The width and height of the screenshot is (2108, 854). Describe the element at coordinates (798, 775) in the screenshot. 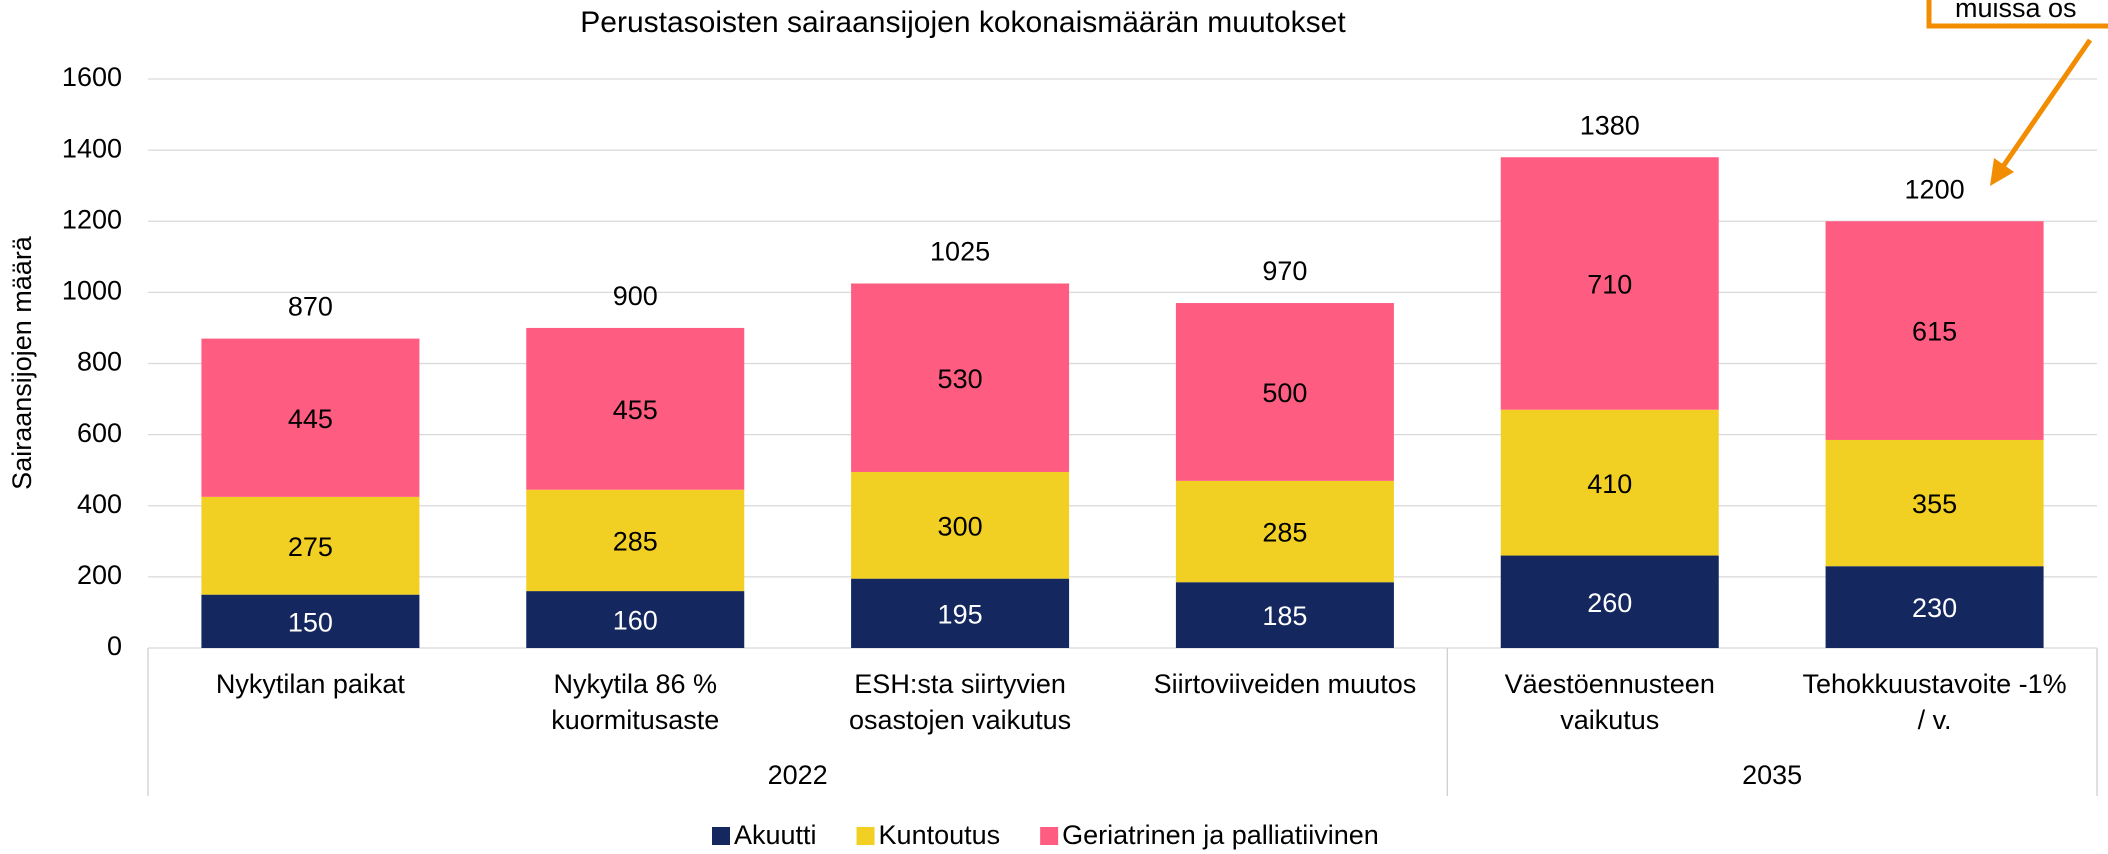

I see `group-label: 2022` at that location.